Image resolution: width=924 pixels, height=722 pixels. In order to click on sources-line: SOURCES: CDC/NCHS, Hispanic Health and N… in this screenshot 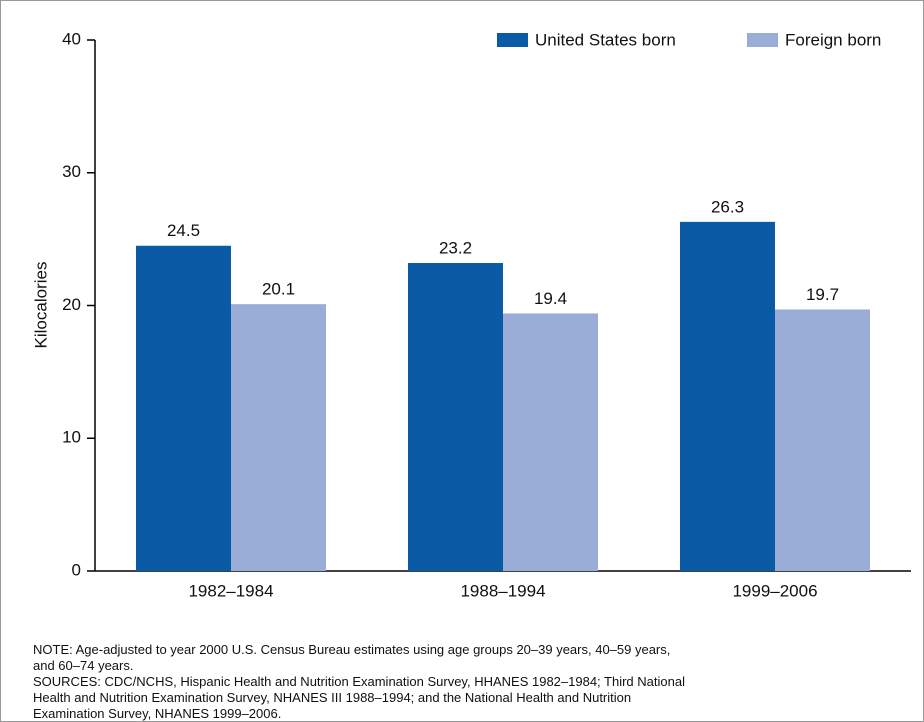, I will do `click(359, 681)`.